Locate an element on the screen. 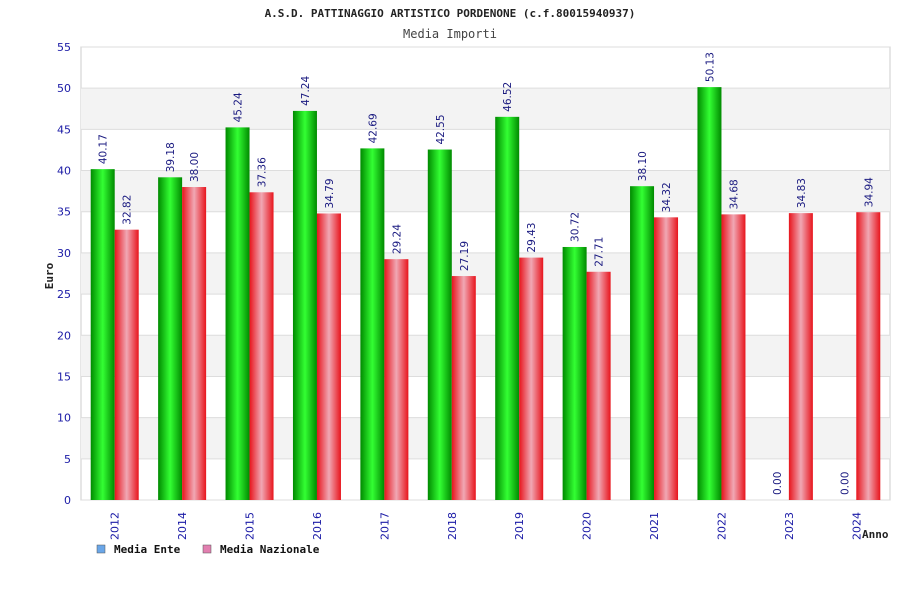 This screenshot has height=600, width=900. x-tick-label: 2014 is located at coordinates (182, 526).